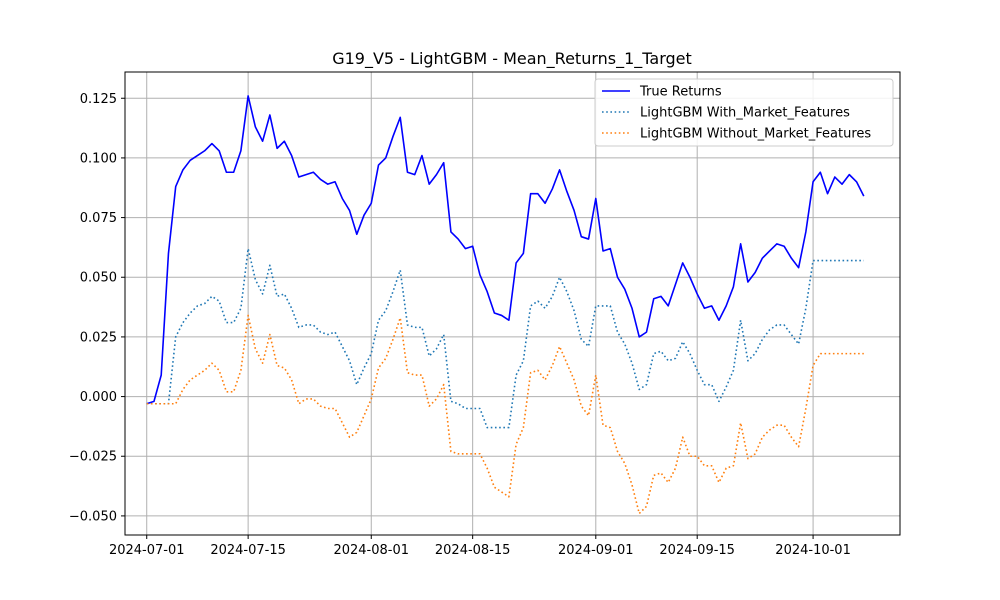 The image size is (1000, 600). Describe the element at coordinates (93, 457) in the screenshot. I see `y-tick-label: −0.025` at that location.